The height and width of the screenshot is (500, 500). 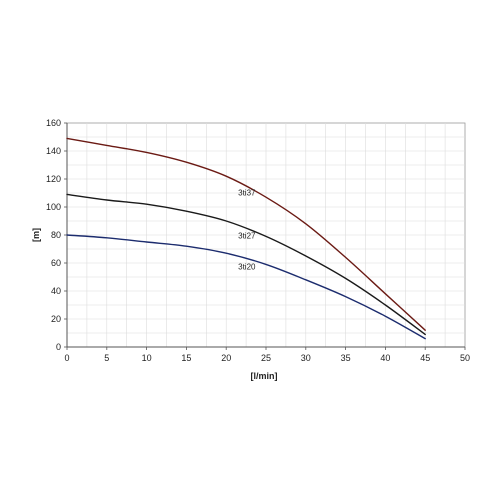 What do you see at coordinates (66, 358) in the screenshot?
I see `x-tick-label: 0` at bounding box center [66, 358].